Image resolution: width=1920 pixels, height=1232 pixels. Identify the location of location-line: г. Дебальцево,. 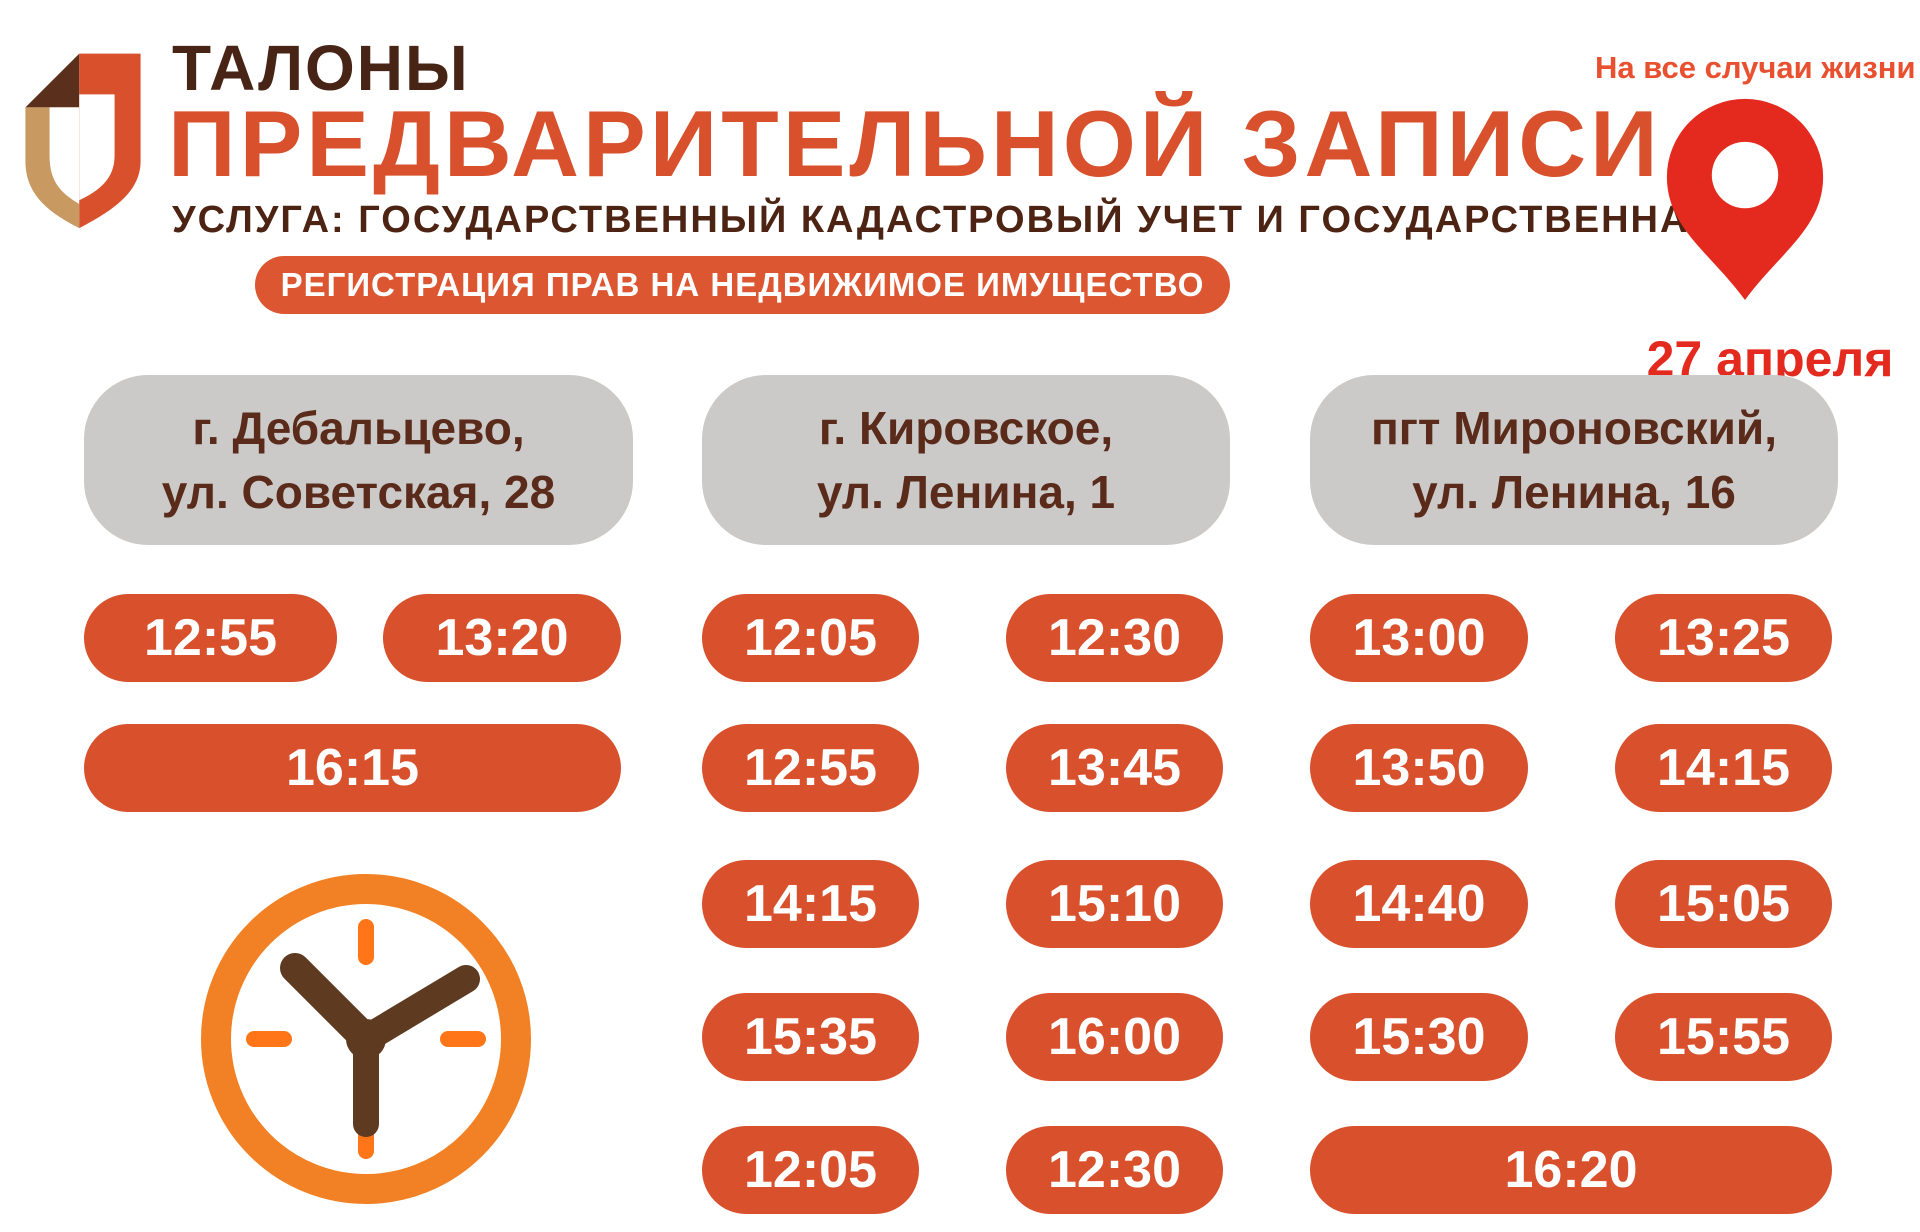
(358, 428).